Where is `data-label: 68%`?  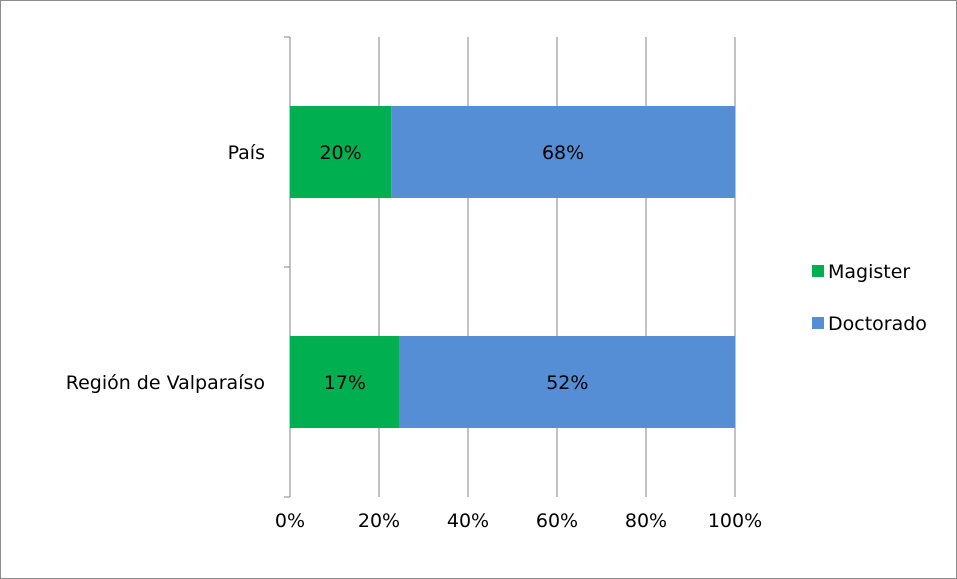 data-label: 68% is located at coordinates (563, 153).